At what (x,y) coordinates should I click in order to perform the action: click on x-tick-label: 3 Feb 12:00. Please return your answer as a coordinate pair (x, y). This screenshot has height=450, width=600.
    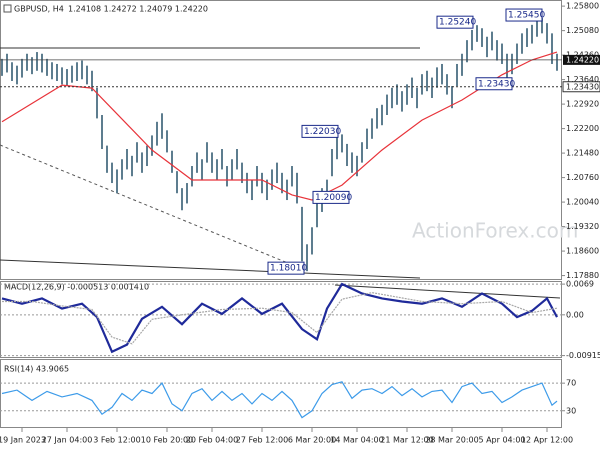
    Looking at the image, I should click on (116, 440).